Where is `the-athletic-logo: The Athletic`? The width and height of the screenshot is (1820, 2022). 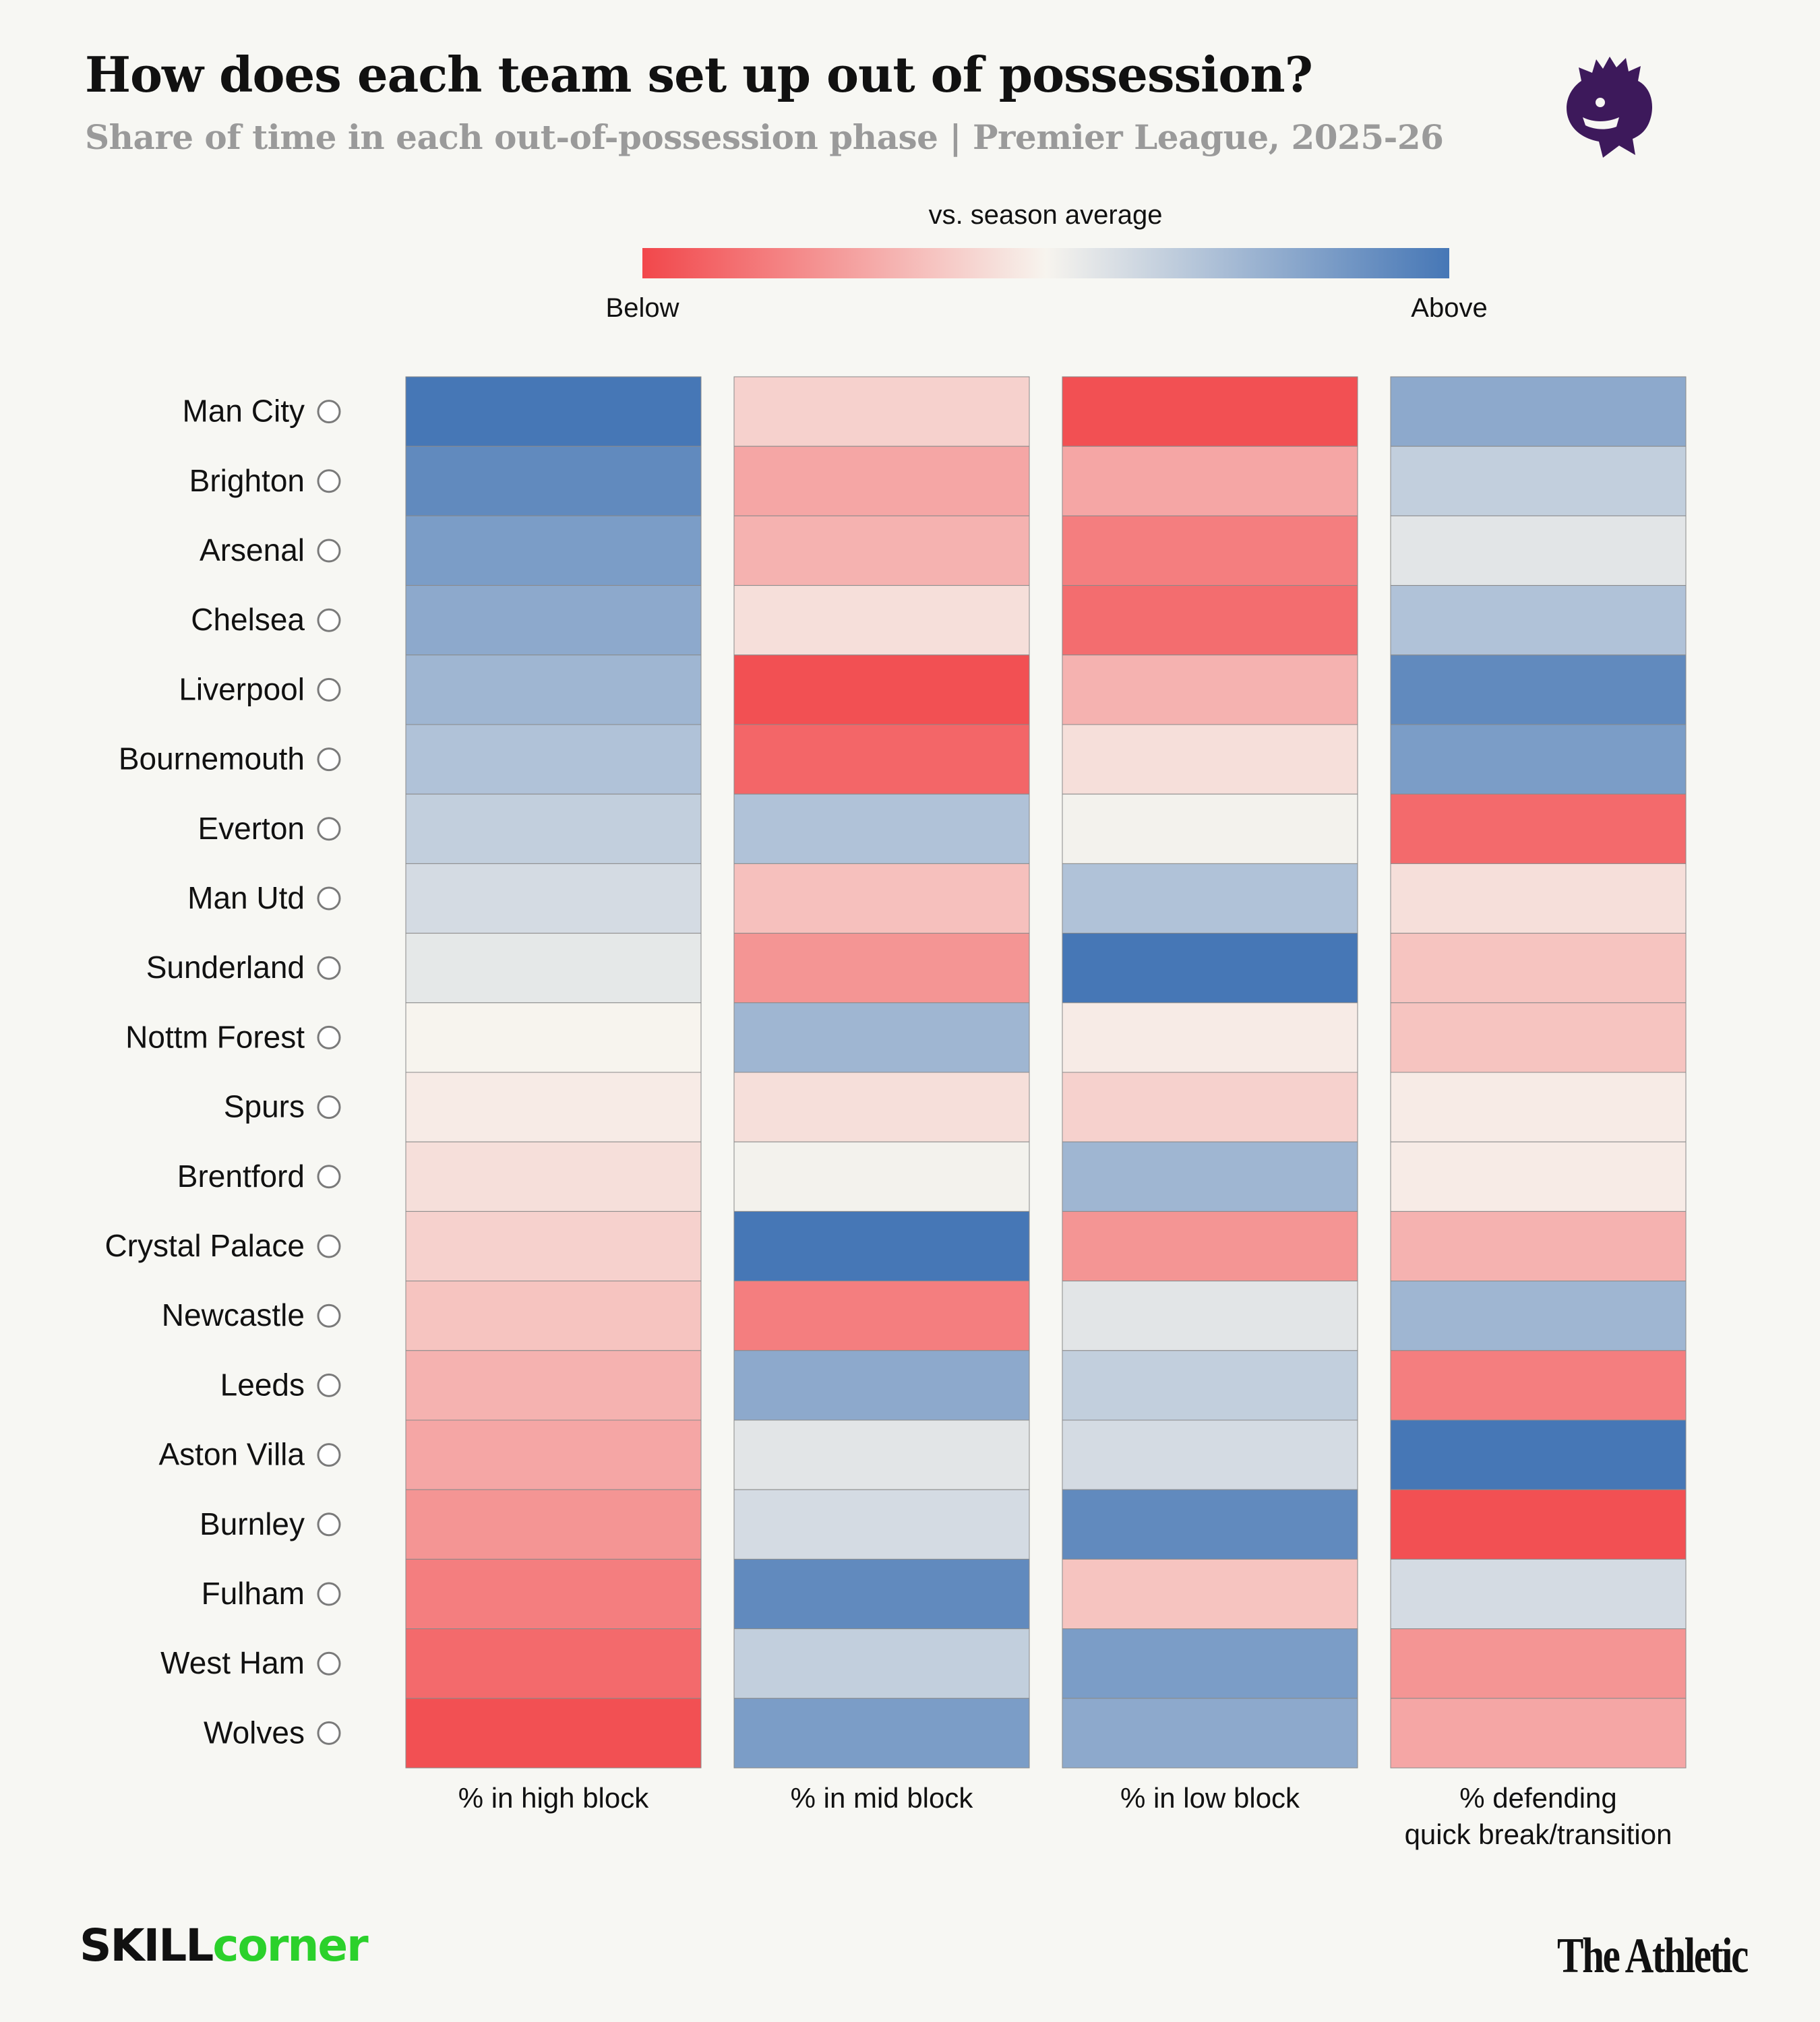 the-athletic-logo: The Athletic is located at coordinates (1653, 1956).